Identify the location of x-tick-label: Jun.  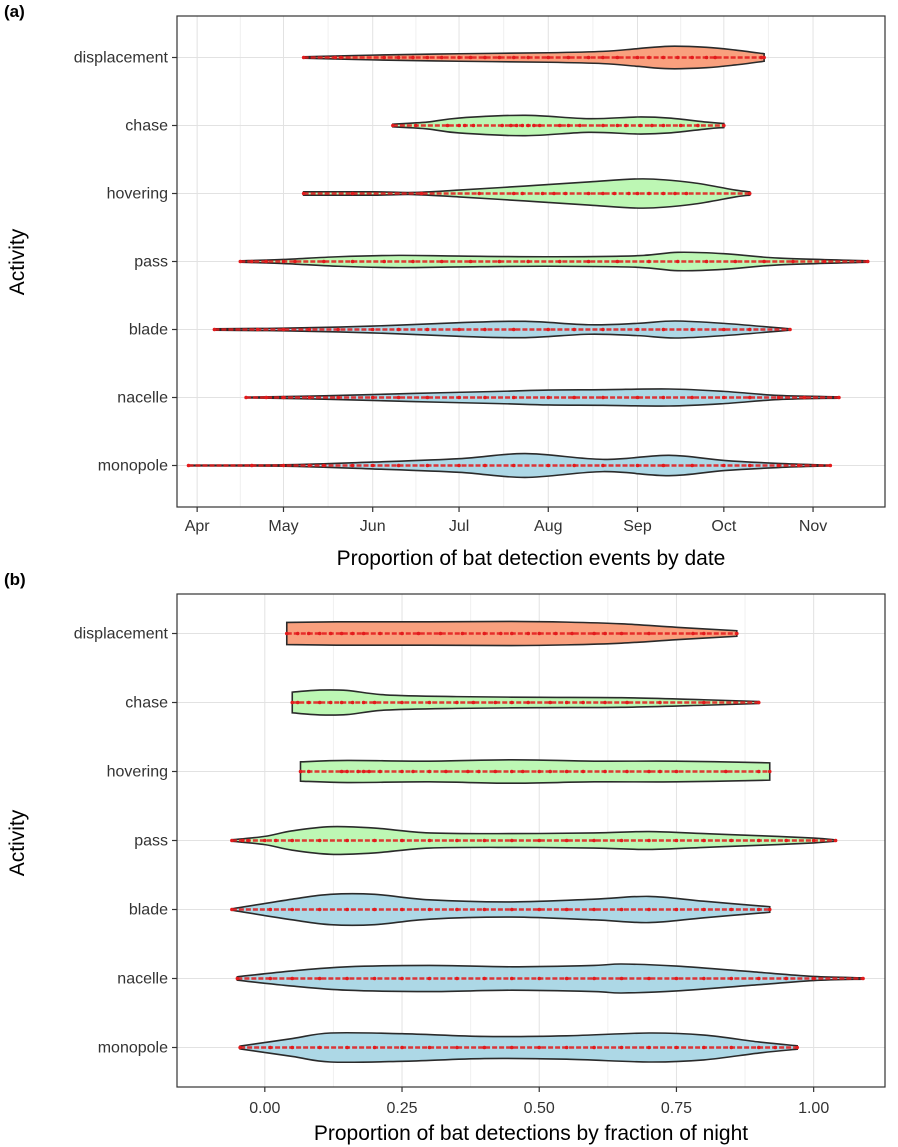
(373, 526).